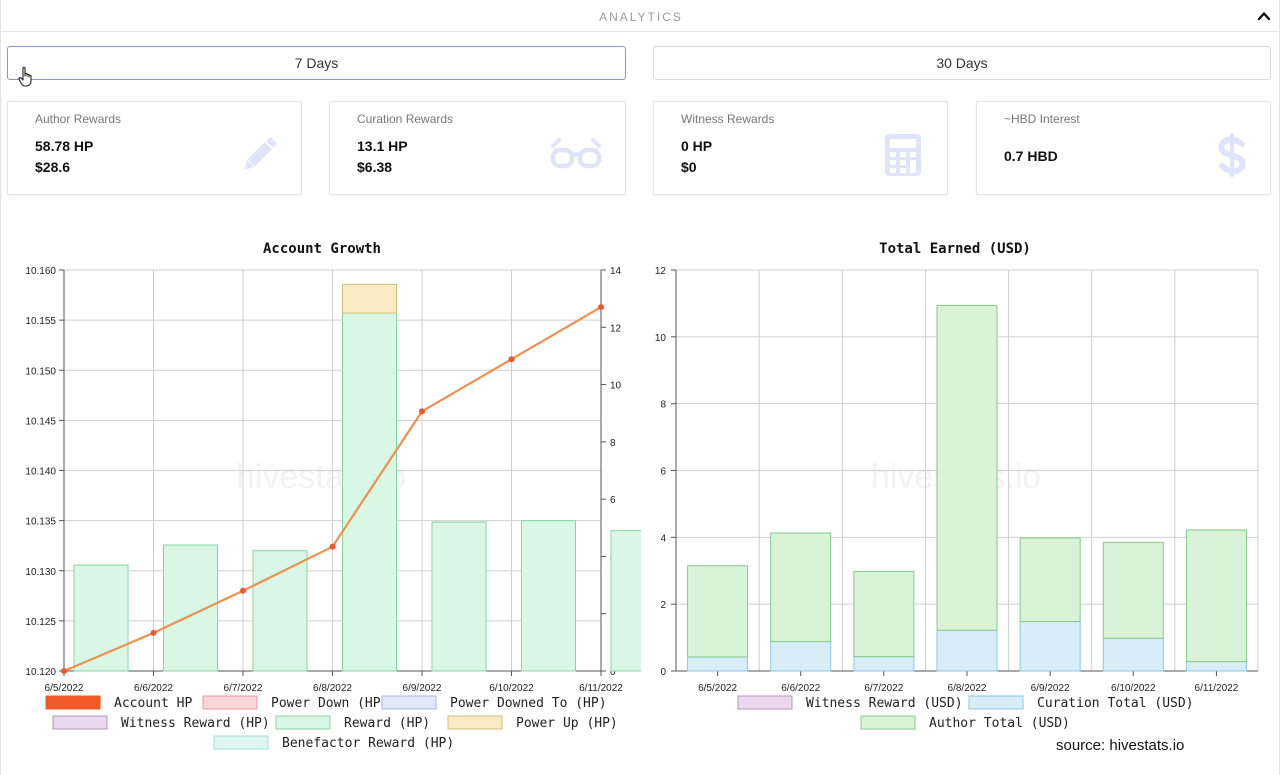  I want to click on left-tick-label: 10.140, so click(40, 472).